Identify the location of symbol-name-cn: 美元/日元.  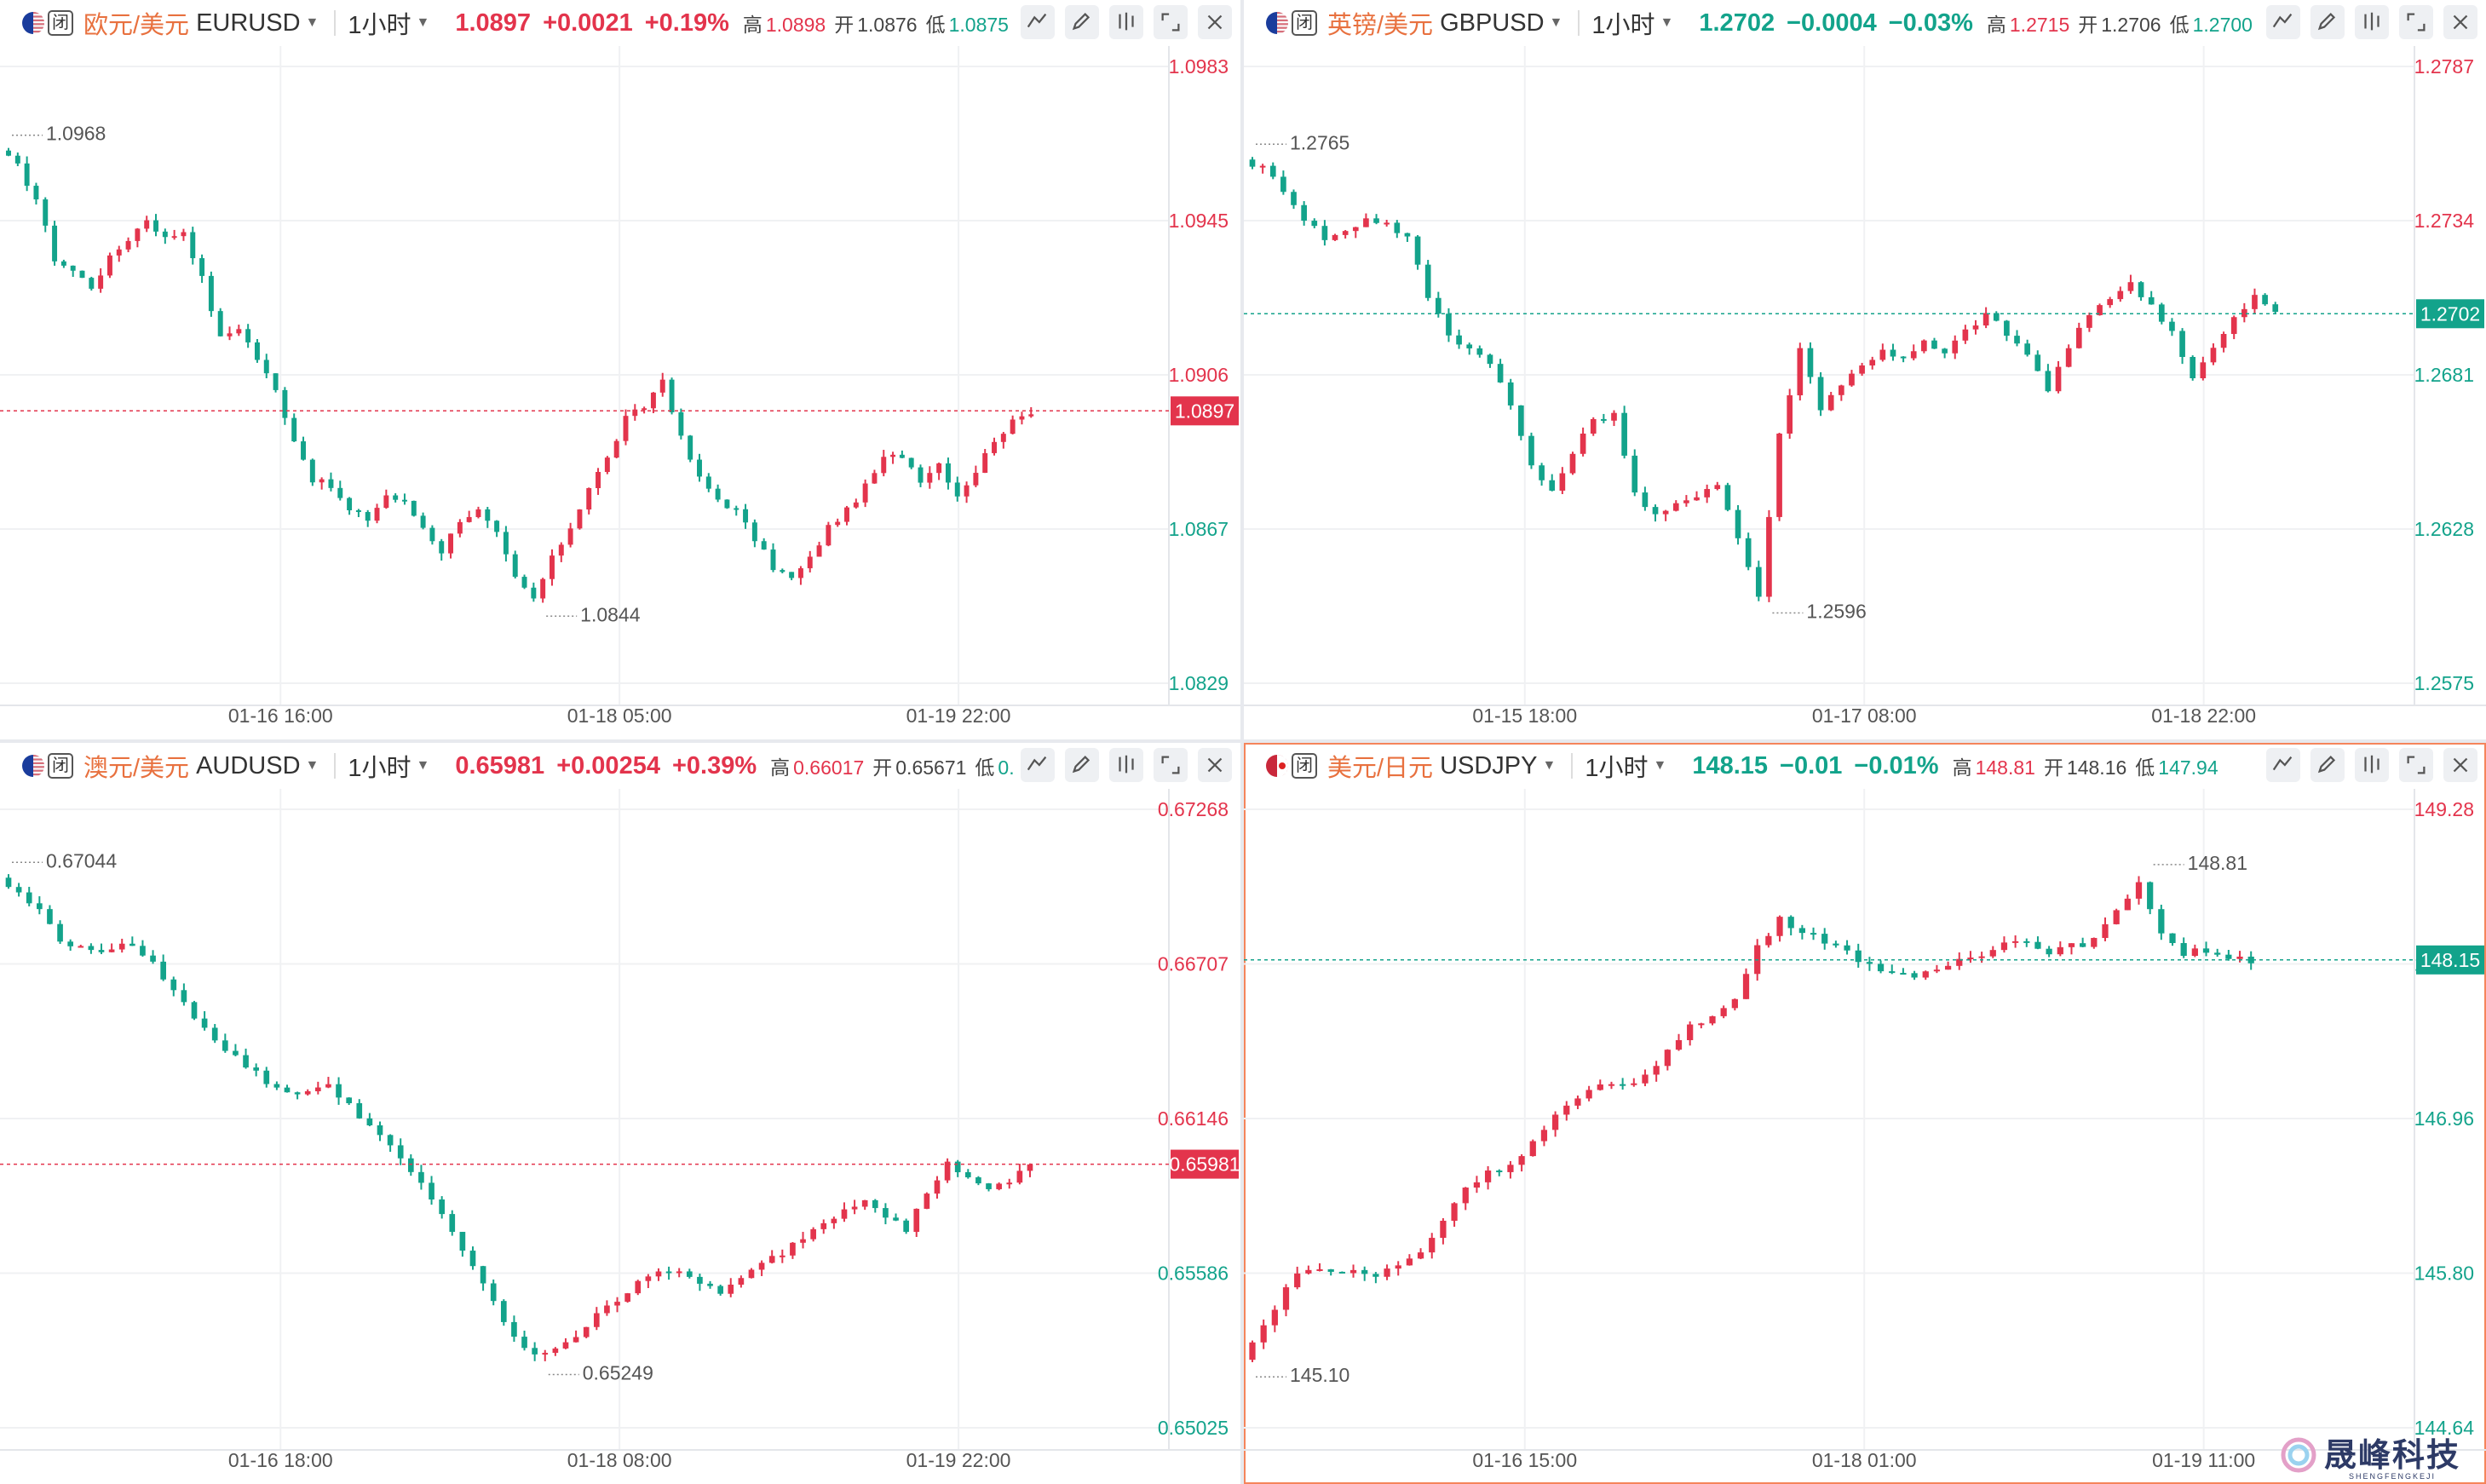
(1380, 768).